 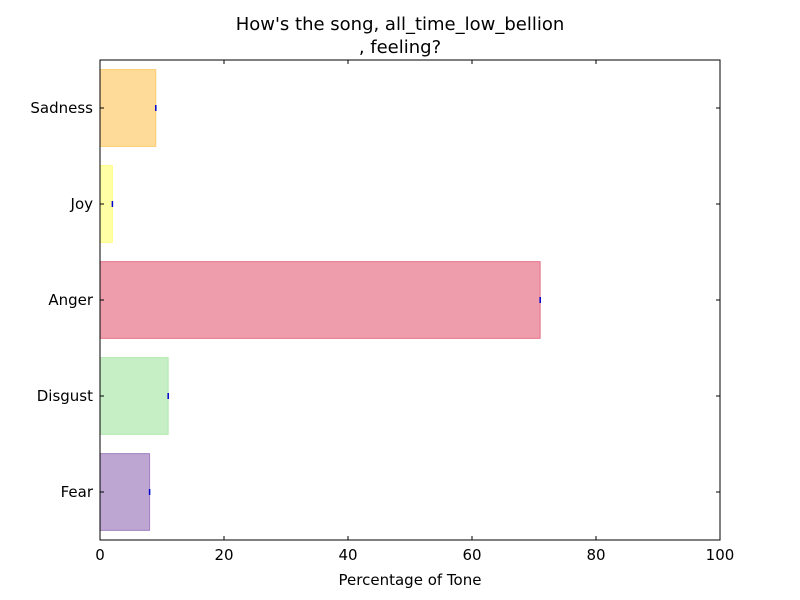 What do you see at coordinates (77, 492) in the screenshot?
I see `y-tick-label-fear: Fear` at bounding box center [77, 492].